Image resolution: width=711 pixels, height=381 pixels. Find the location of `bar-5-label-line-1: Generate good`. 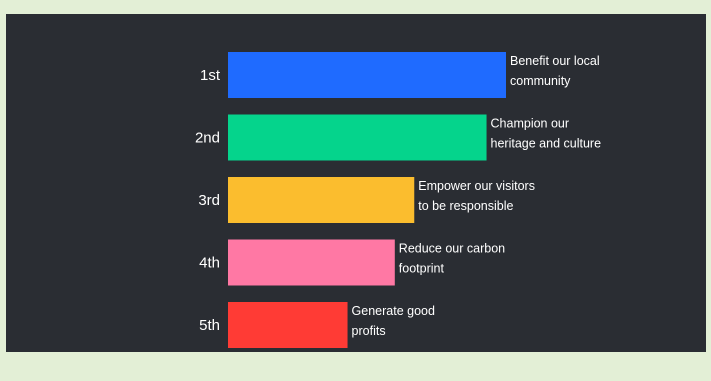

bar-5-label-line-1: Generate good is located at coordinates (393, 311).